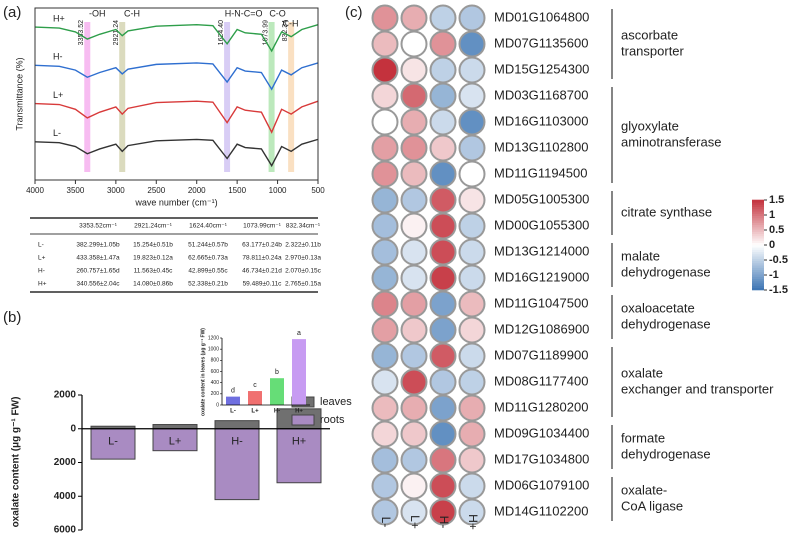  I want to click on group-label: ascorbate, so click(649, 34).